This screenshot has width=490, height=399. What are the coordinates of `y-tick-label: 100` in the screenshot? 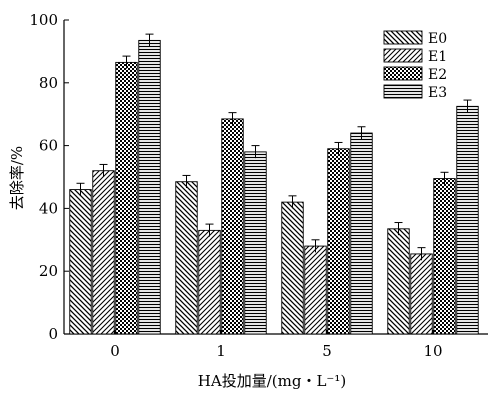 It's located at (43, 20).